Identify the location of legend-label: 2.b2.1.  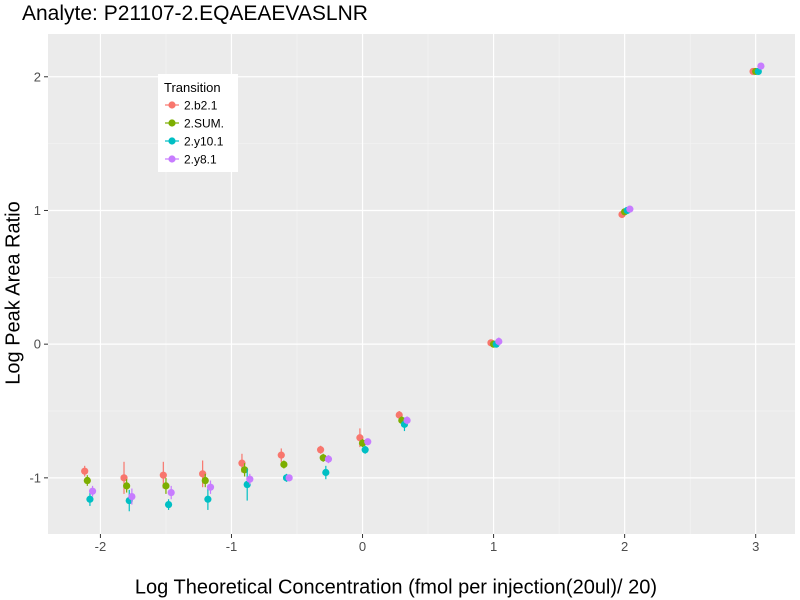
(201, 105).